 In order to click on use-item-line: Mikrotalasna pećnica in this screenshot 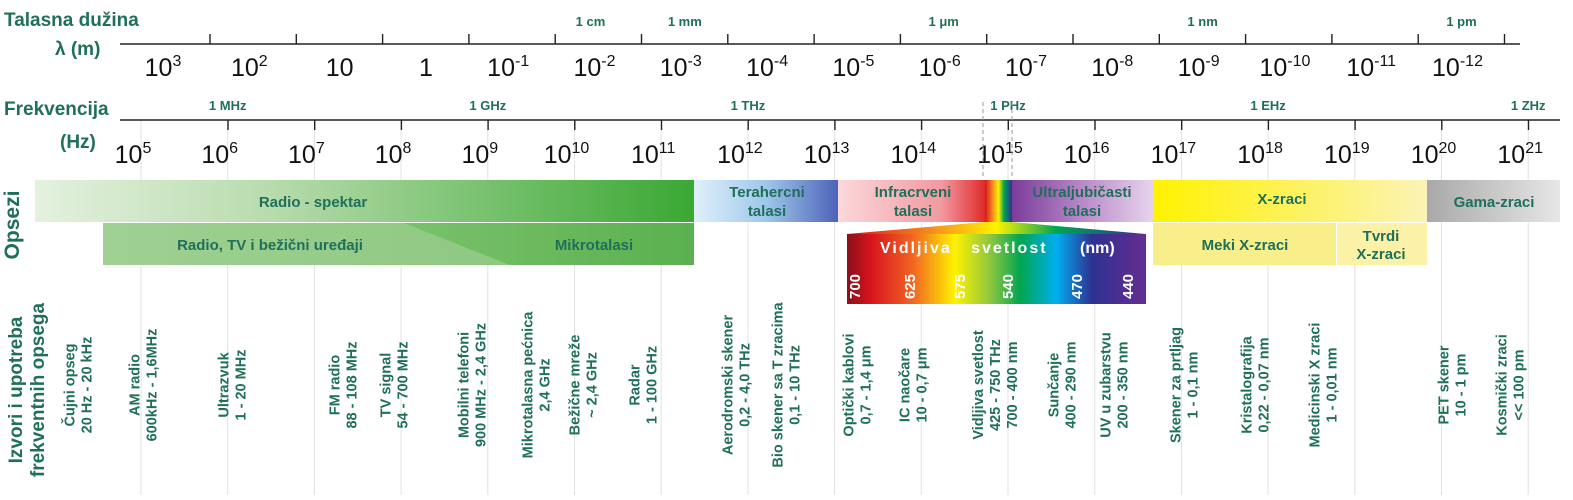, I will do `click(529, 385)`.